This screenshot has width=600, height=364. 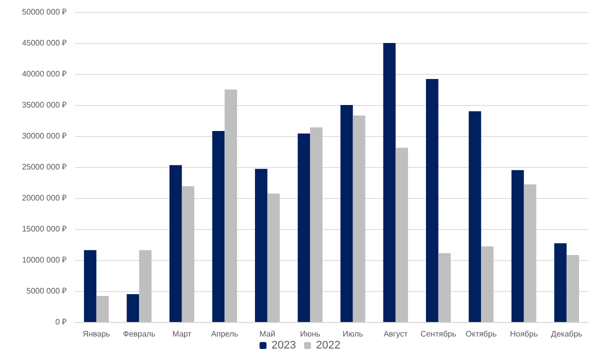 I want to click on y-tick-label: 0 ₽, so click(x=61, y=322).